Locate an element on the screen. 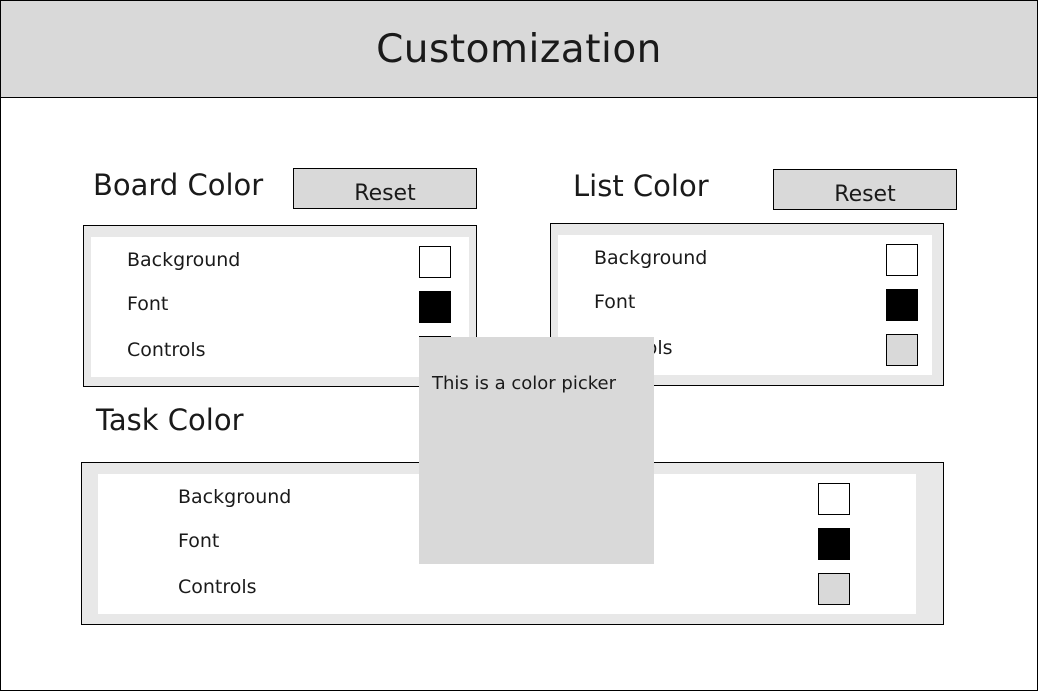 The image size is (1038, 691). board-color-list: Background Font Controls is located at coordinates (280, 307).